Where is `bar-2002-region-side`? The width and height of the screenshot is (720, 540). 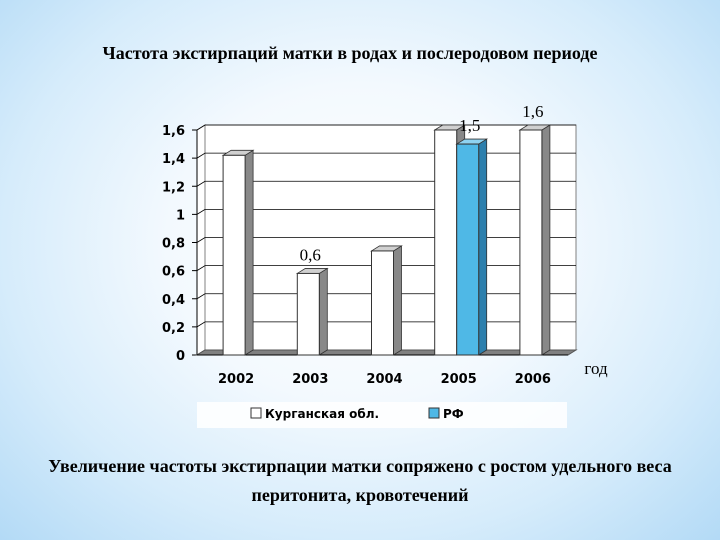
bar-2002-region-side is located at coordinates (249, 252).